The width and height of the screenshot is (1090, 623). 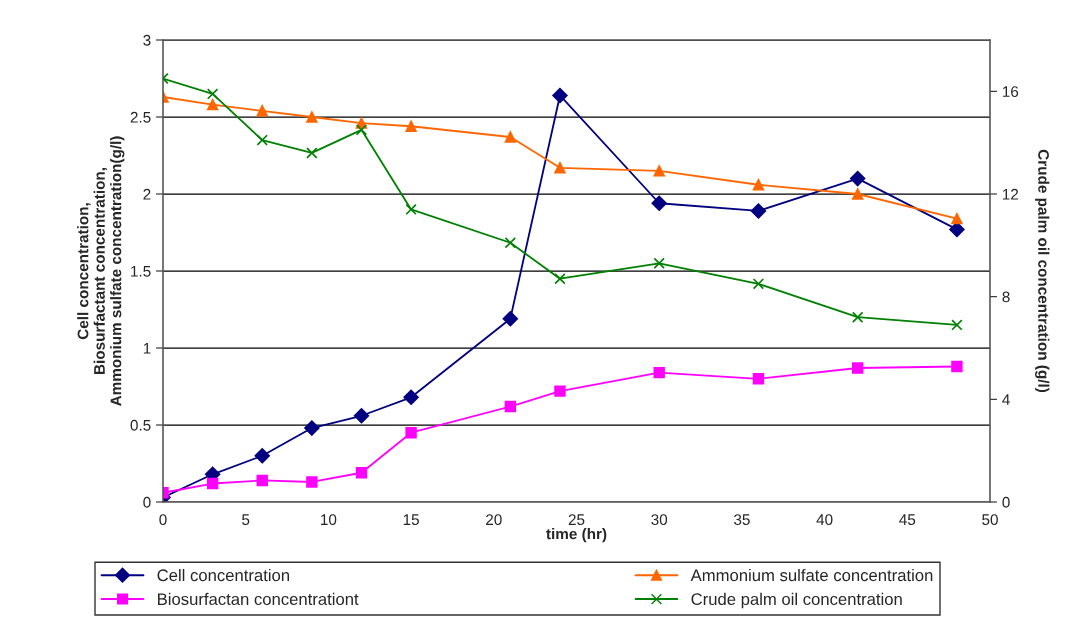 What do you see at coordinates (140, 425) in the screenshot?
I see `y-tick-label: 0.5` at bounding box center [140, 425].